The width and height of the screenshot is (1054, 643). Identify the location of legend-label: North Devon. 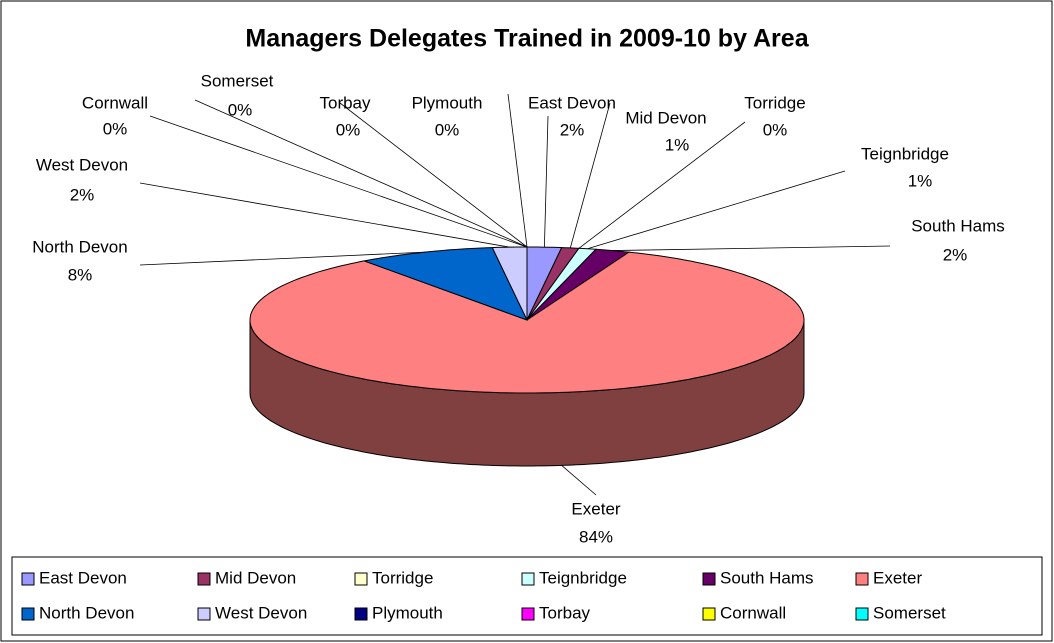
(86, 612).